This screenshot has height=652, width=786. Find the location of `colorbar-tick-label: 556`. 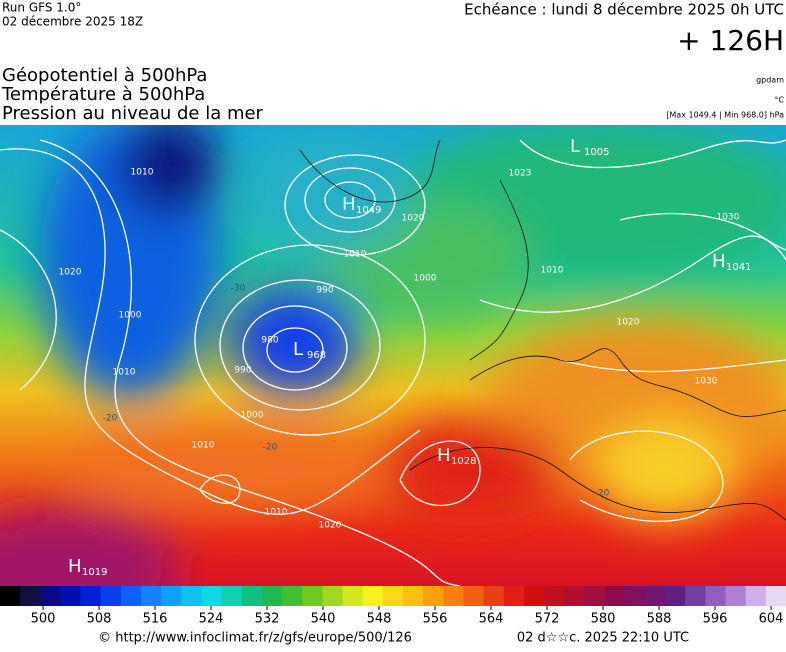

colorbar-tick-label: 556 is located at coordinates (435, 619).